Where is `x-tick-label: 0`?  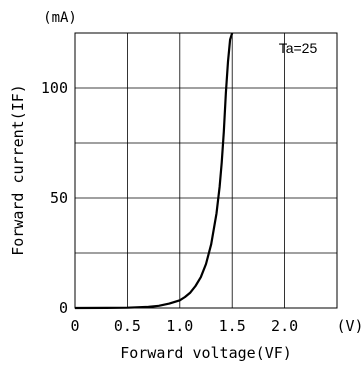 x-tick-label: 0 is located at coordinates (74, 326).